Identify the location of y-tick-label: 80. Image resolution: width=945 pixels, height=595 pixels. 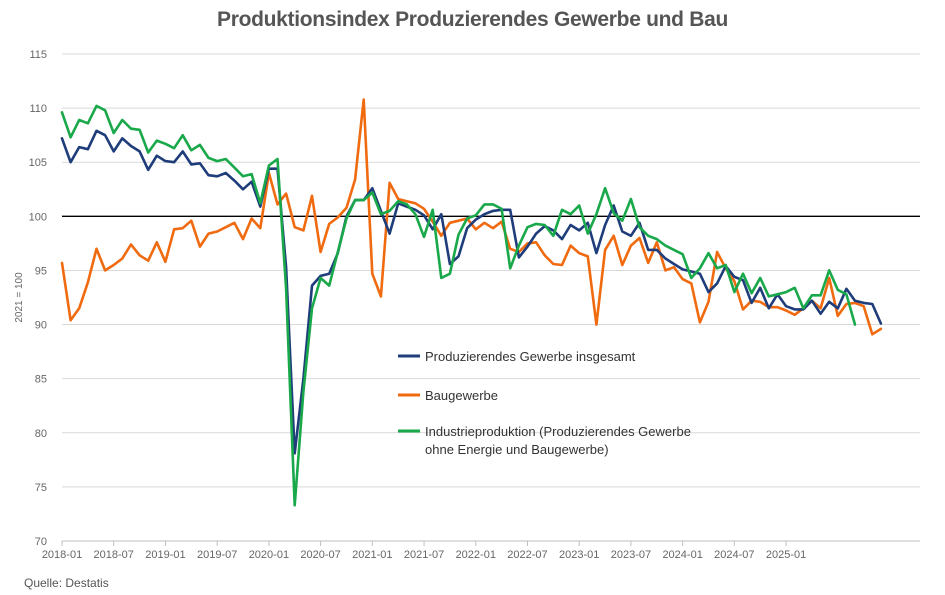
(41, 434).